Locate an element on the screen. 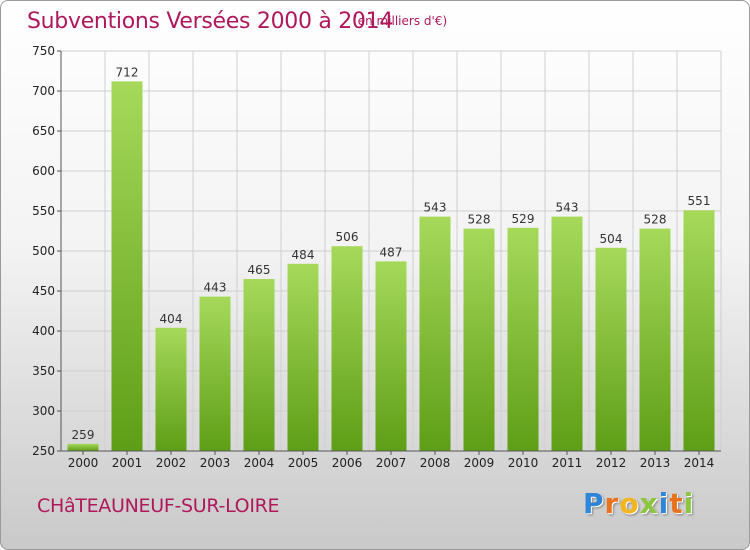 The height and width of the screenshot is (550, 750). value-label-2012: 504 is located at coordinates (611, 239).